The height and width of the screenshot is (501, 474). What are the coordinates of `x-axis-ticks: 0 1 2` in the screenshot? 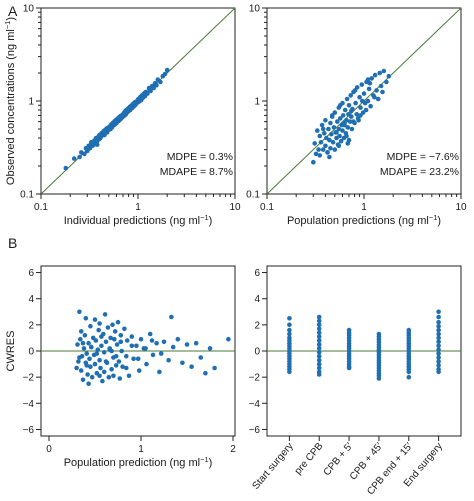 It's located at (141, 445).